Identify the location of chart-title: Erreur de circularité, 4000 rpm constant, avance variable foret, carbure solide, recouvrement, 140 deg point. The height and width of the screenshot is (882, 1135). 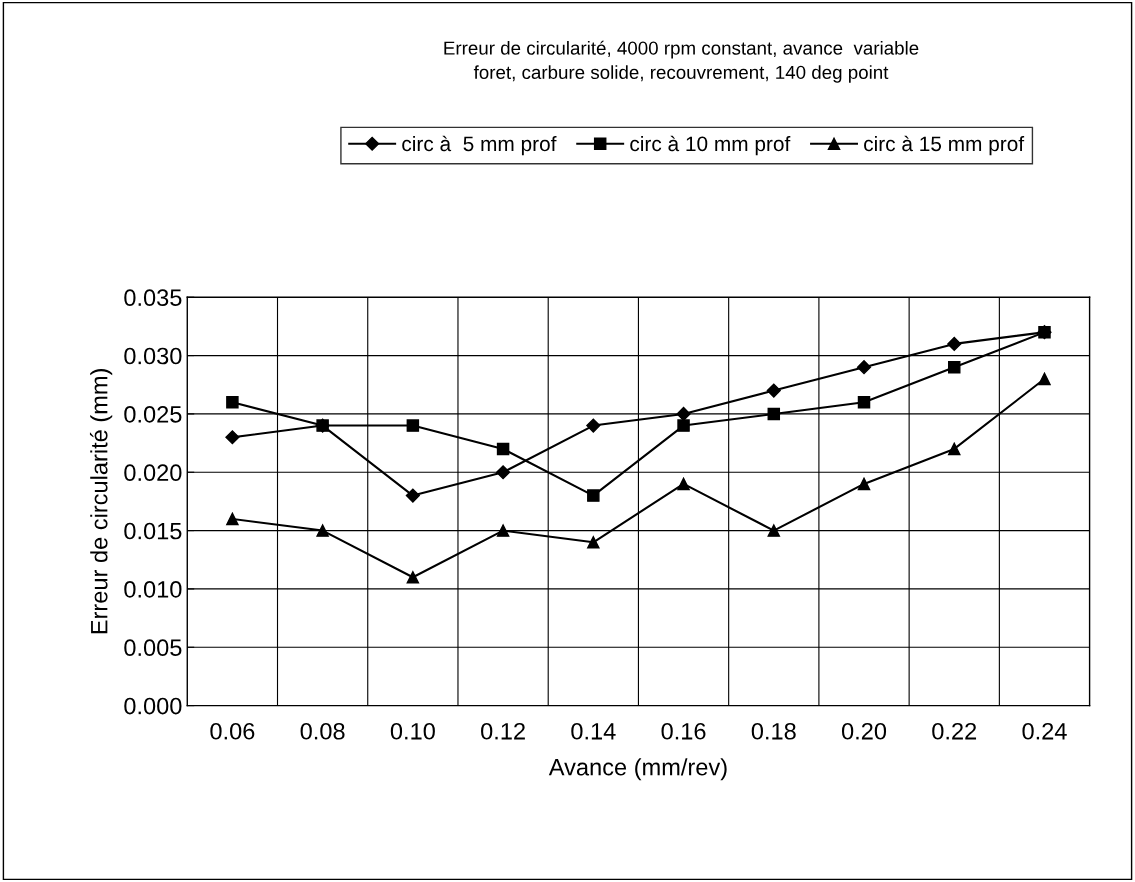
(681, 61).